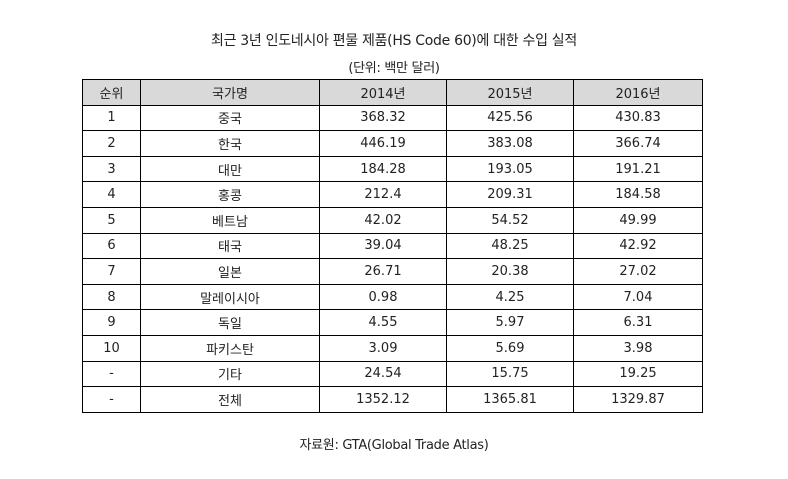 The image size is (788, 479). Describe the element at coordinates (230, 92) in the screenshot. I see `header-country: 국가명` at that location.